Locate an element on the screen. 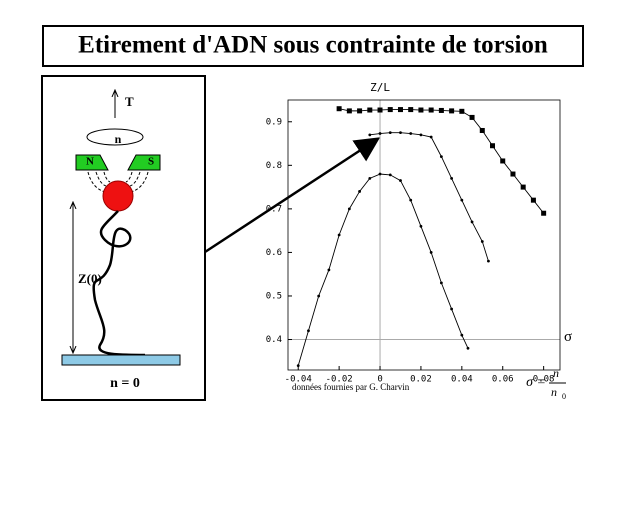 The width and height of the screenshot is (632, 506). formula: 0 is located at coordinates (564, 396).